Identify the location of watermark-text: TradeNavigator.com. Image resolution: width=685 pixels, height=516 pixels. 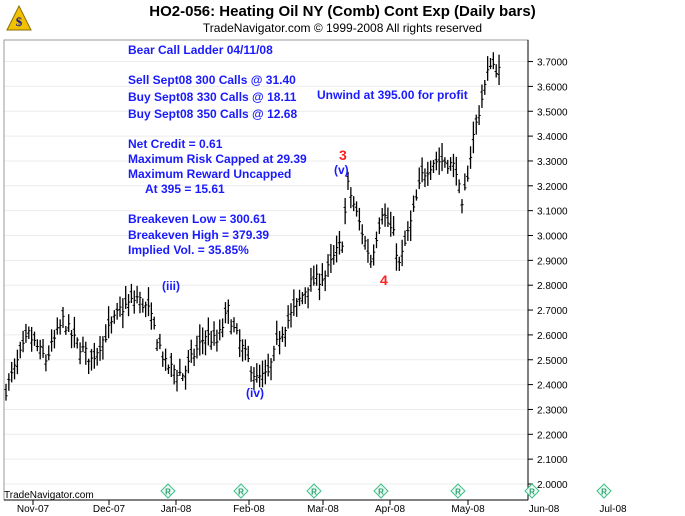
(49, 495).